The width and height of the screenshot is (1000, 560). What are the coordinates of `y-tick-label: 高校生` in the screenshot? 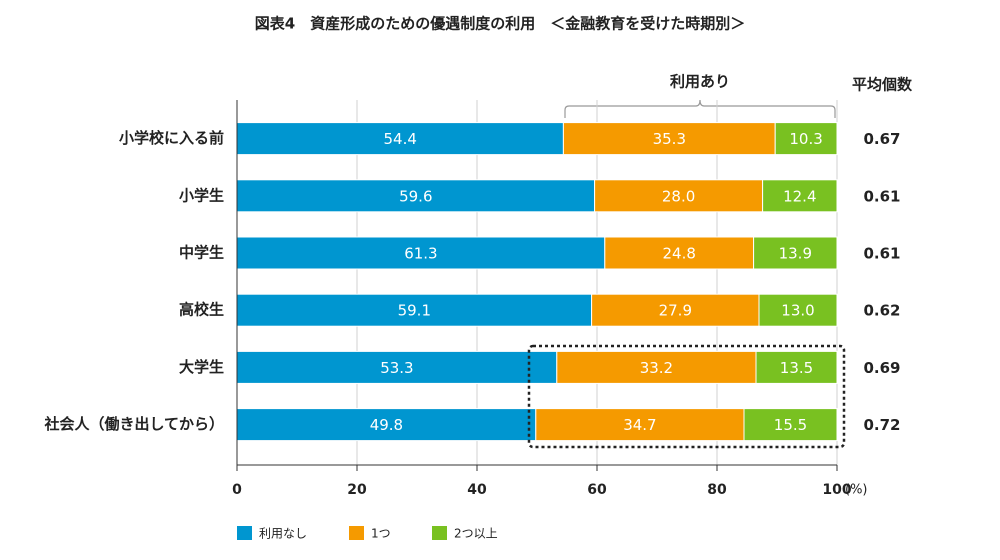 It's located at (201, 310).